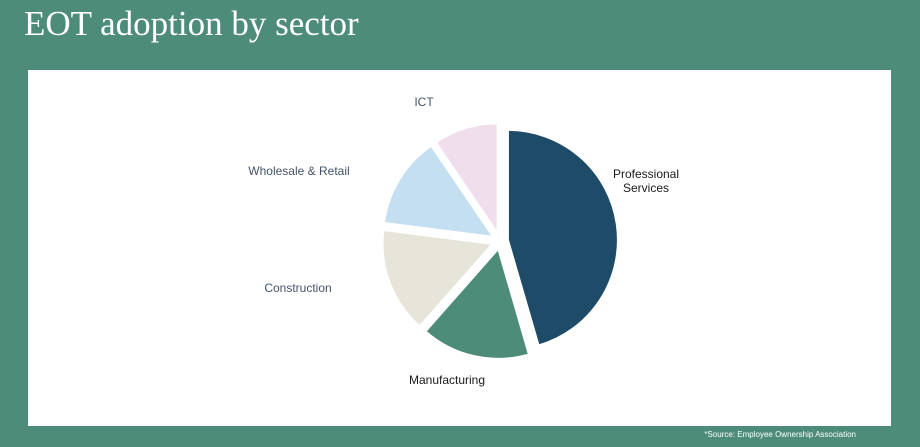 This screenshot has width=920, height=447. What do you see at coordinates (191, 23) in the screenshot?
I see `slide-title: EOT adoption by sector` at bounding box center [191, 23].